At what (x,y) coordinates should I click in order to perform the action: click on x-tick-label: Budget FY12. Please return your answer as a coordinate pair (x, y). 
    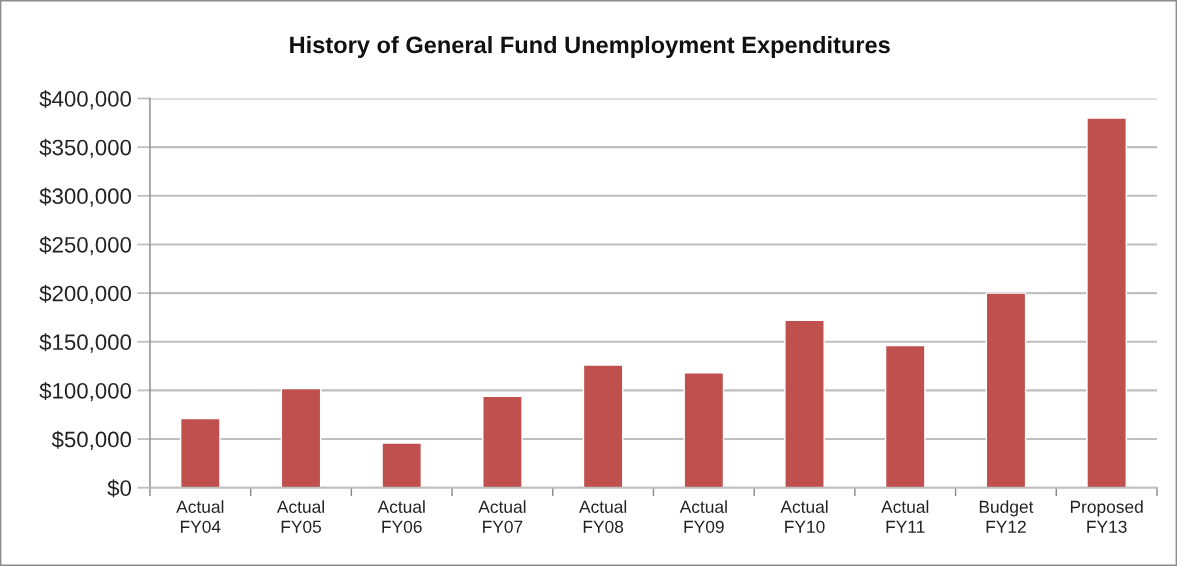
    Looking at the image, I should click on (1006, 516).